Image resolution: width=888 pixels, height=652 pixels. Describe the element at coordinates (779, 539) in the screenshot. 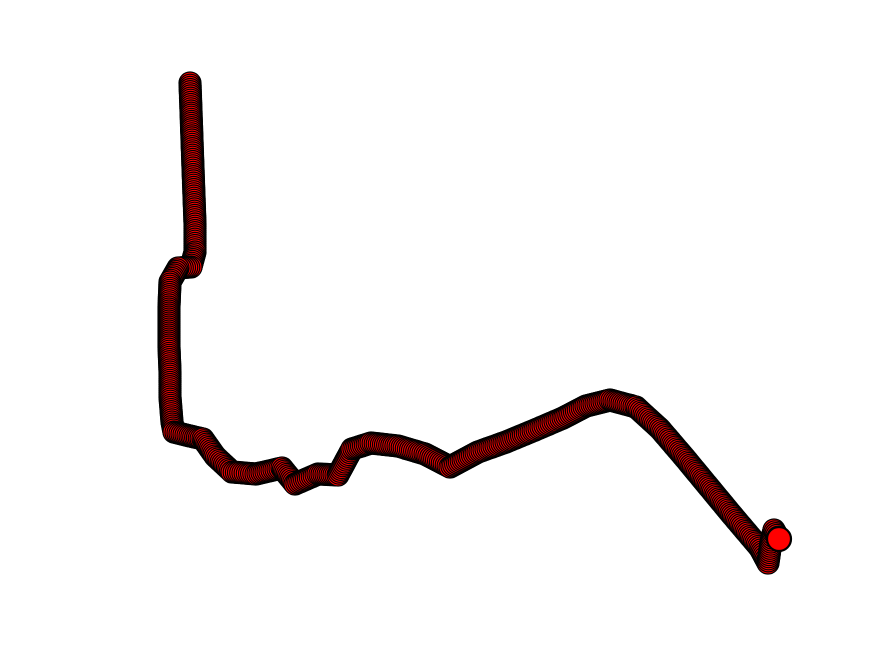

I see `end-point-marker` at that location.